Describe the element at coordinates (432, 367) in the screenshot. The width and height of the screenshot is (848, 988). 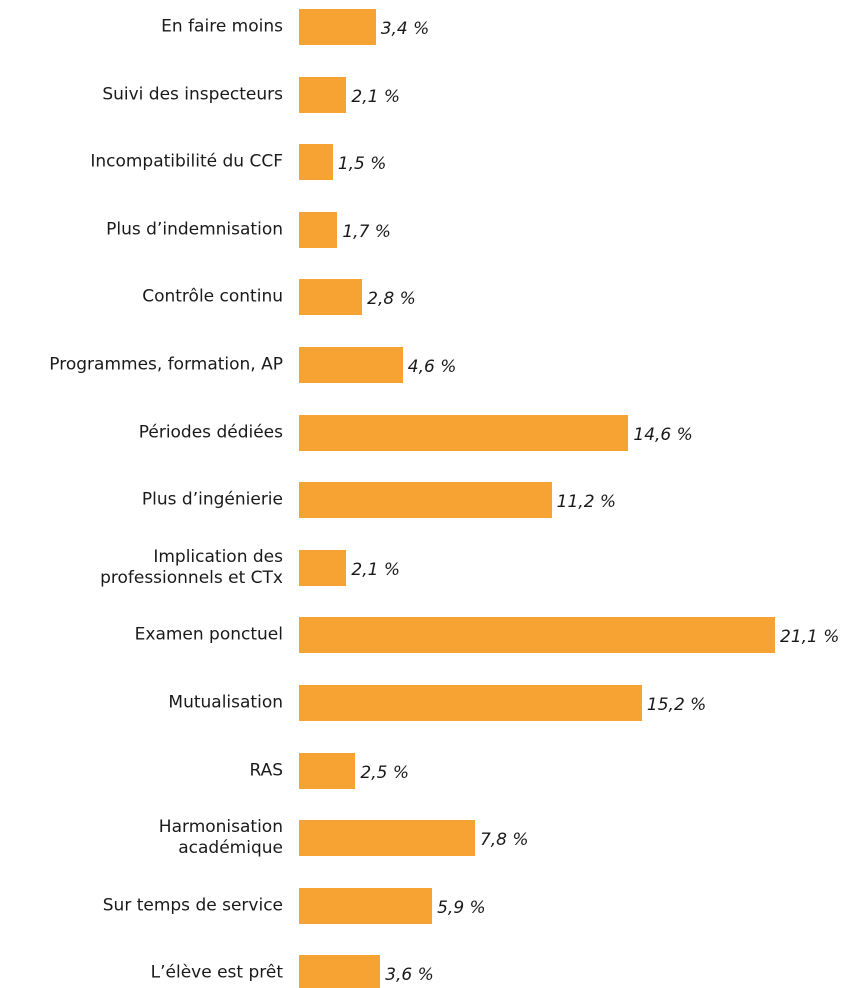
I see `value-label: 4,6 %` at that location.